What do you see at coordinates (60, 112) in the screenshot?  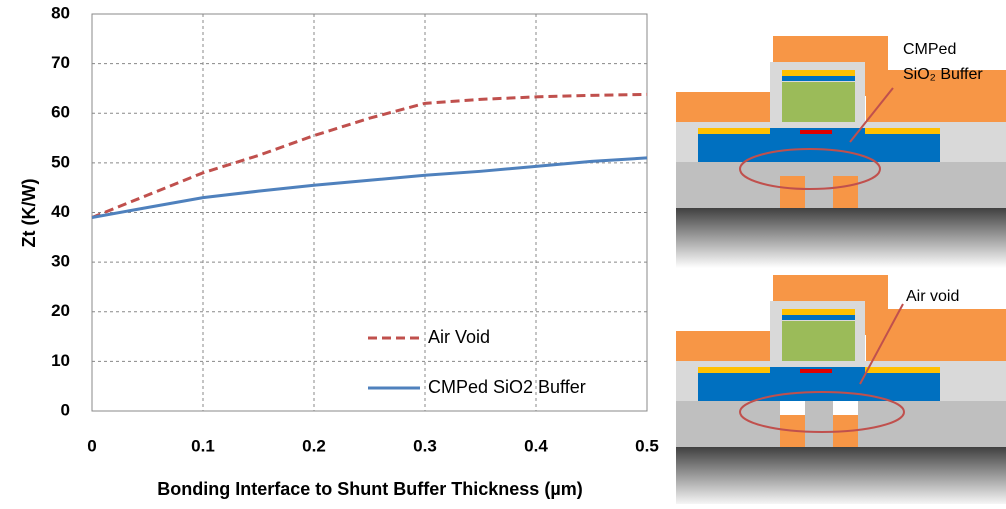 I see `y-tick-label: 60` at bounding box center [60, 112].